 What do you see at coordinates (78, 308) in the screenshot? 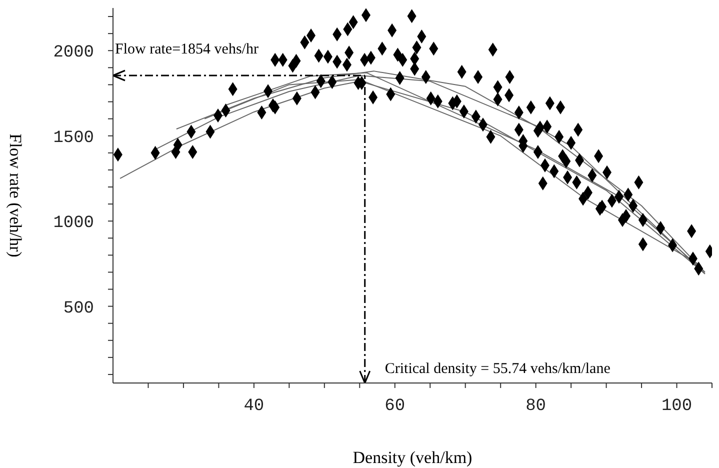
I see `y-tick-label: 500` at bounding box center [78, 308].